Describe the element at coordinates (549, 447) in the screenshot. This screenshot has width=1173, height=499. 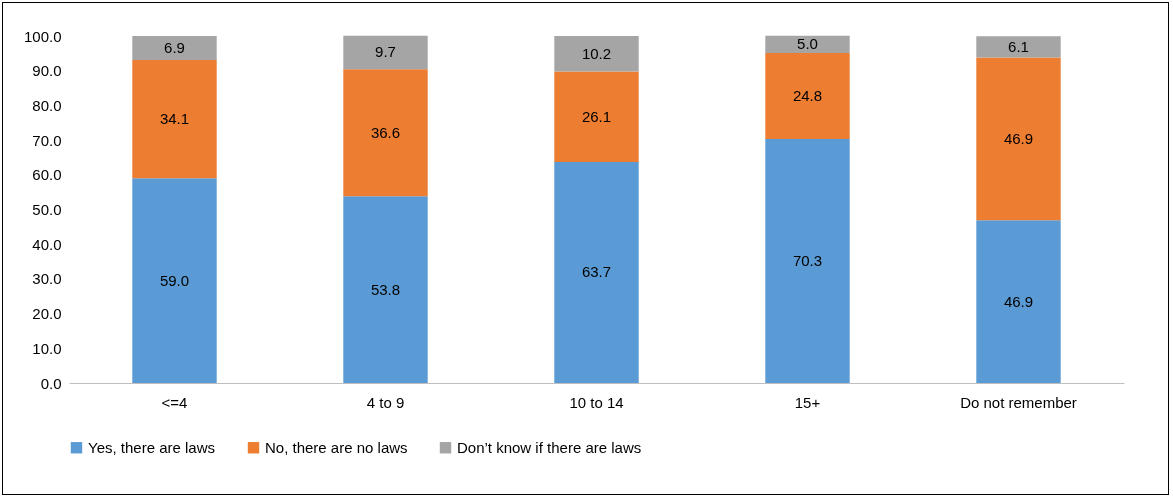
I see `legend-label: Don’t know if there are laws` at that location.